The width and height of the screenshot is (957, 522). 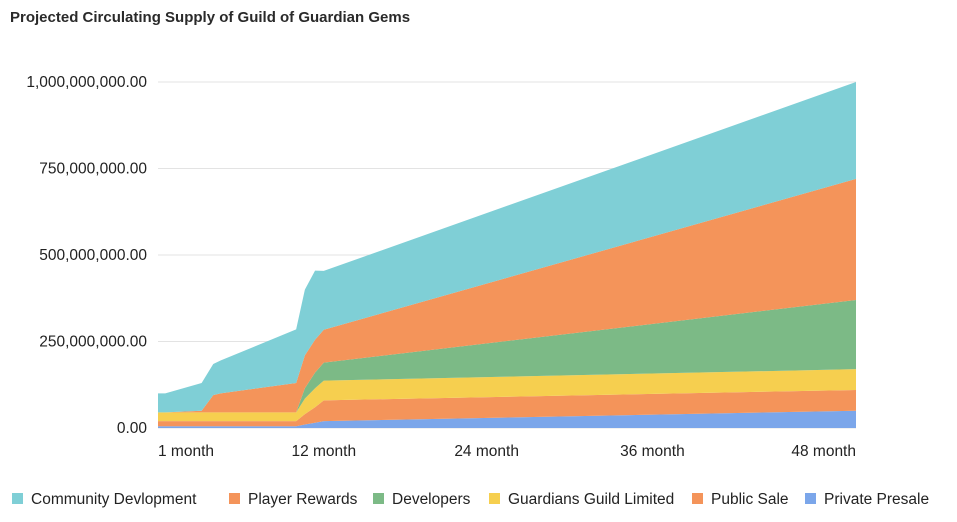 What do you see at coordinates (431, 499) in the screenshot?
I see `legend-label: Developers` at bounding box center [431, 499].